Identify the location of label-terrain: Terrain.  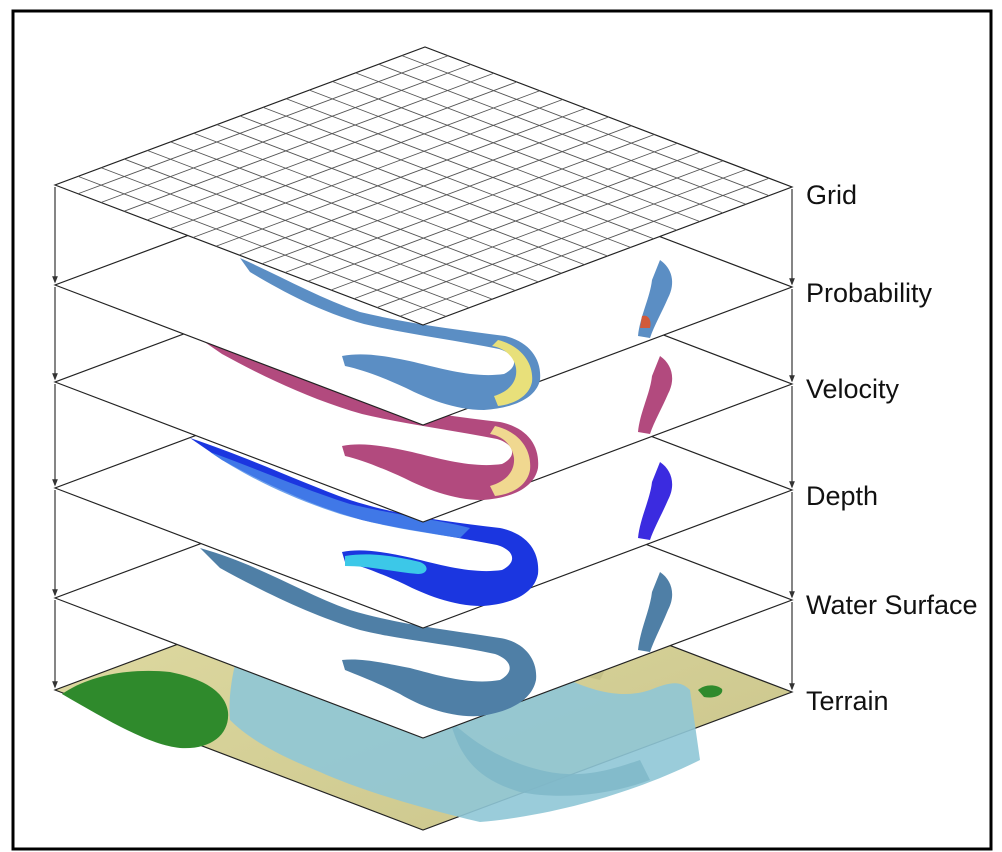
(847, 701).